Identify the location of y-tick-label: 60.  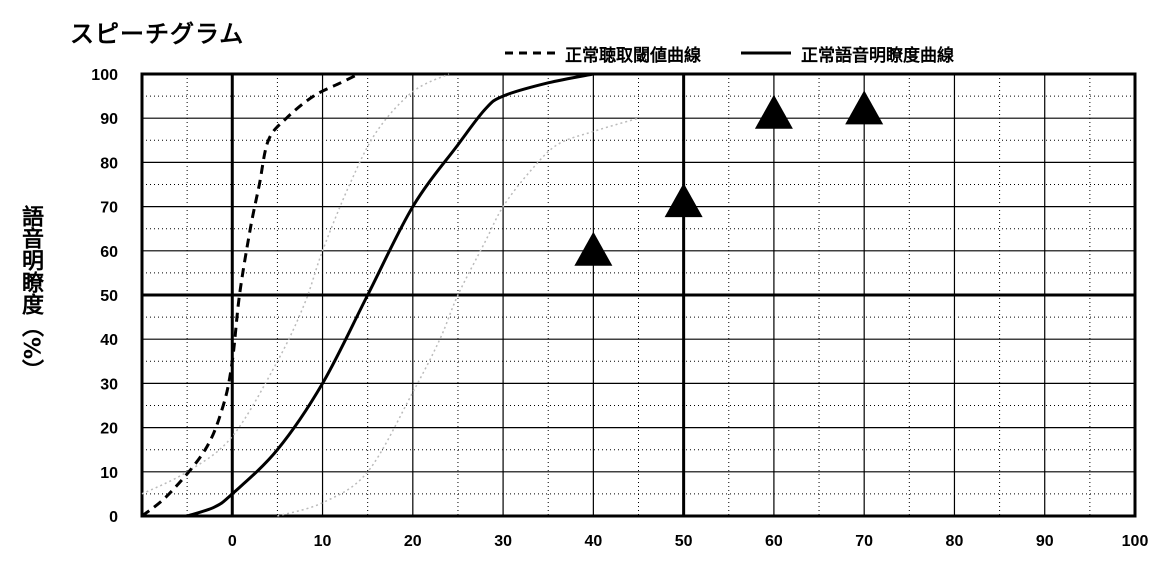
(109, 252).